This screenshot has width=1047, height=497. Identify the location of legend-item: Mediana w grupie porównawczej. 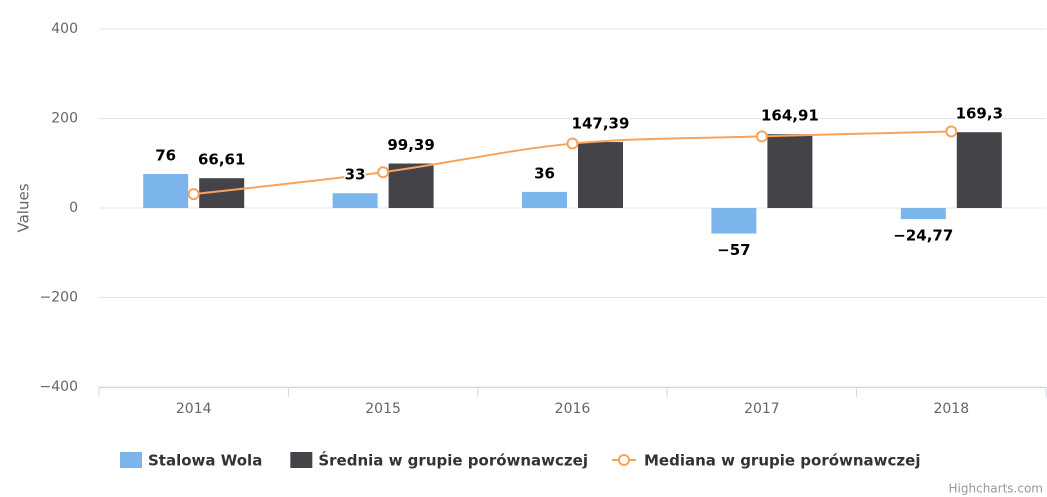
(766, 461).